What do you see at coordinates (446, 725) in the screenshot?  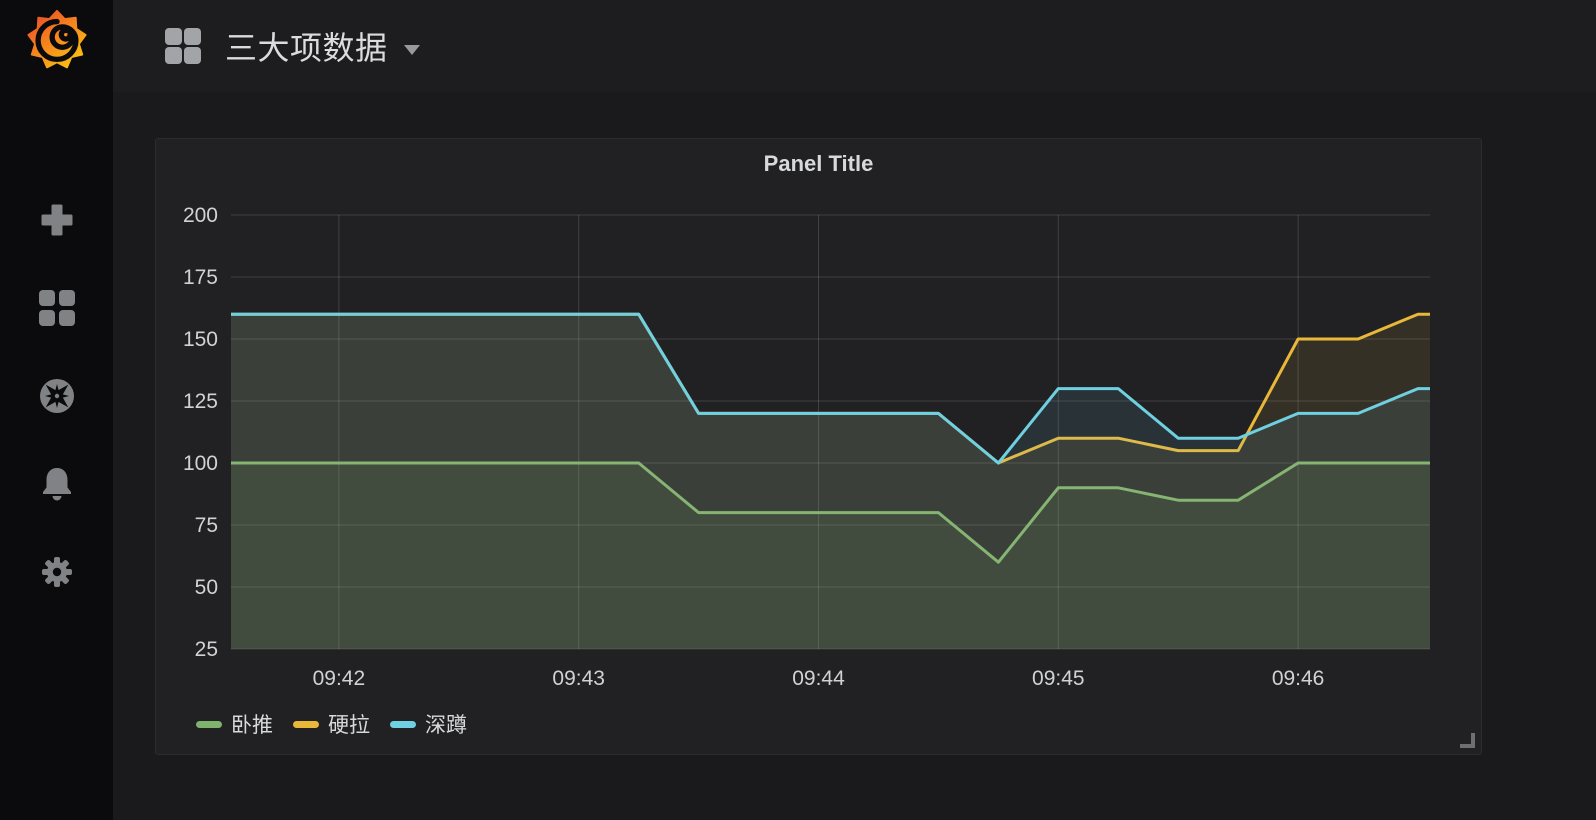 I see `legend-label: 深蹲` at bounding box center [446, 725].